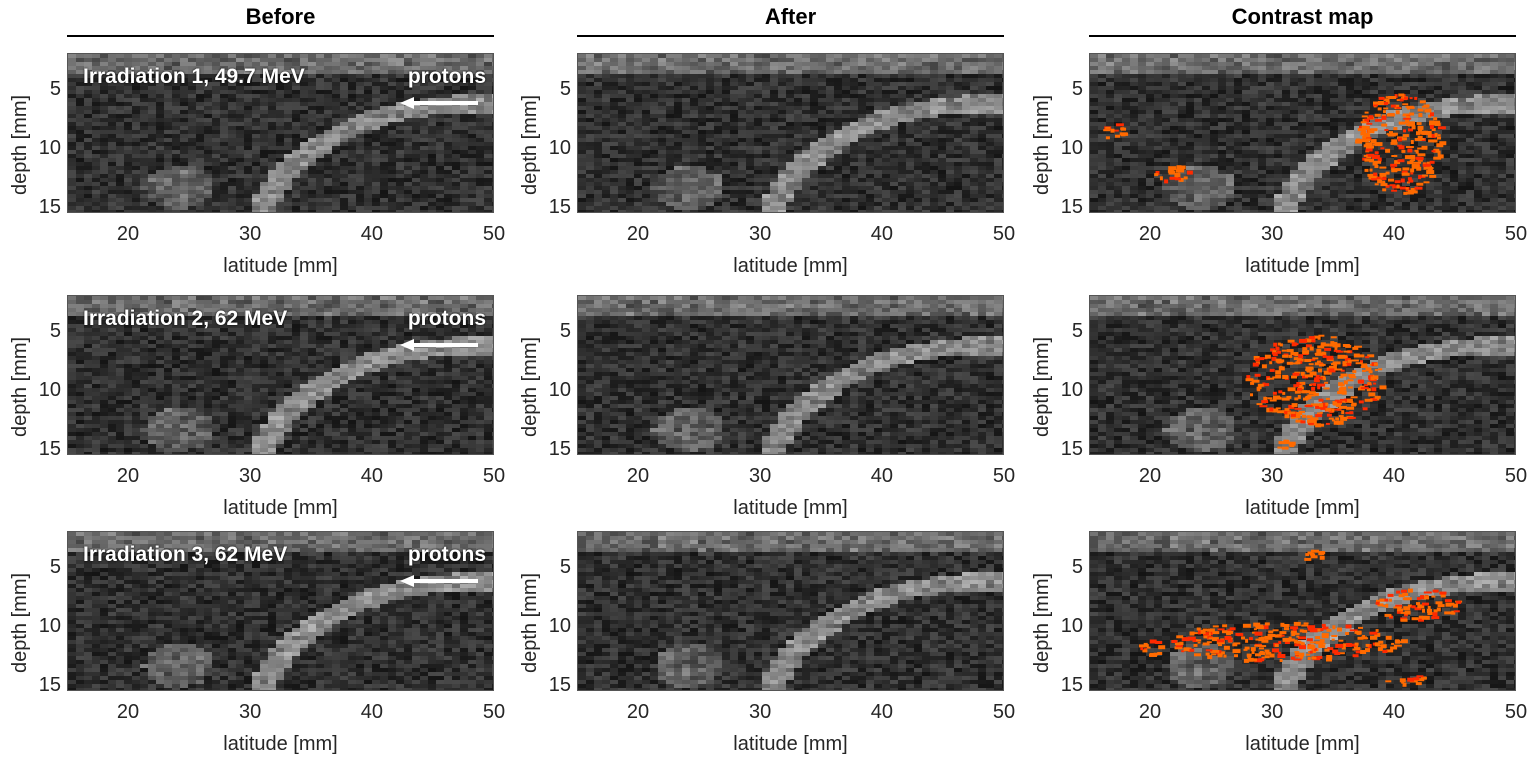  I want to click on column-title-underline, so click(280, 36).